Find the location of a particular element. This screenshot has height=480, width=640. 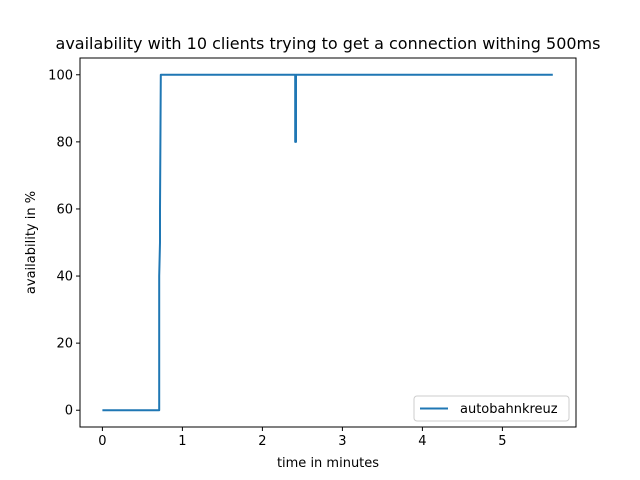

y-axis-ticks: 0 20 40 60 80 100 is located at coordinates (64, 243).